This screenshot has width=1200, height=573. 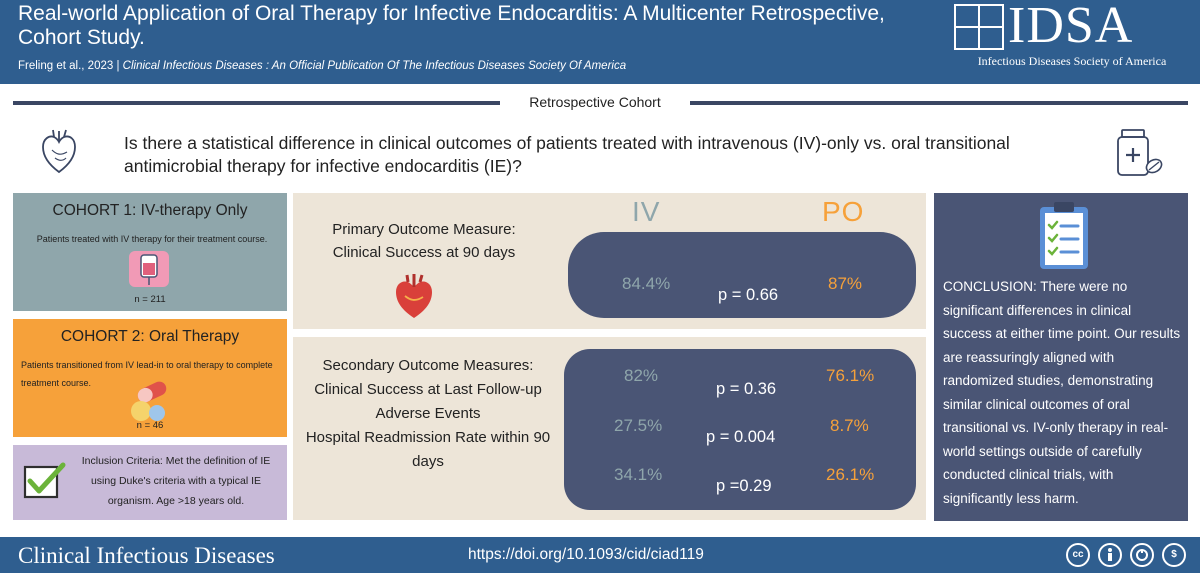 I want to click on secondary-p-value-1: p = 0.36, so click(x=746, y=389).